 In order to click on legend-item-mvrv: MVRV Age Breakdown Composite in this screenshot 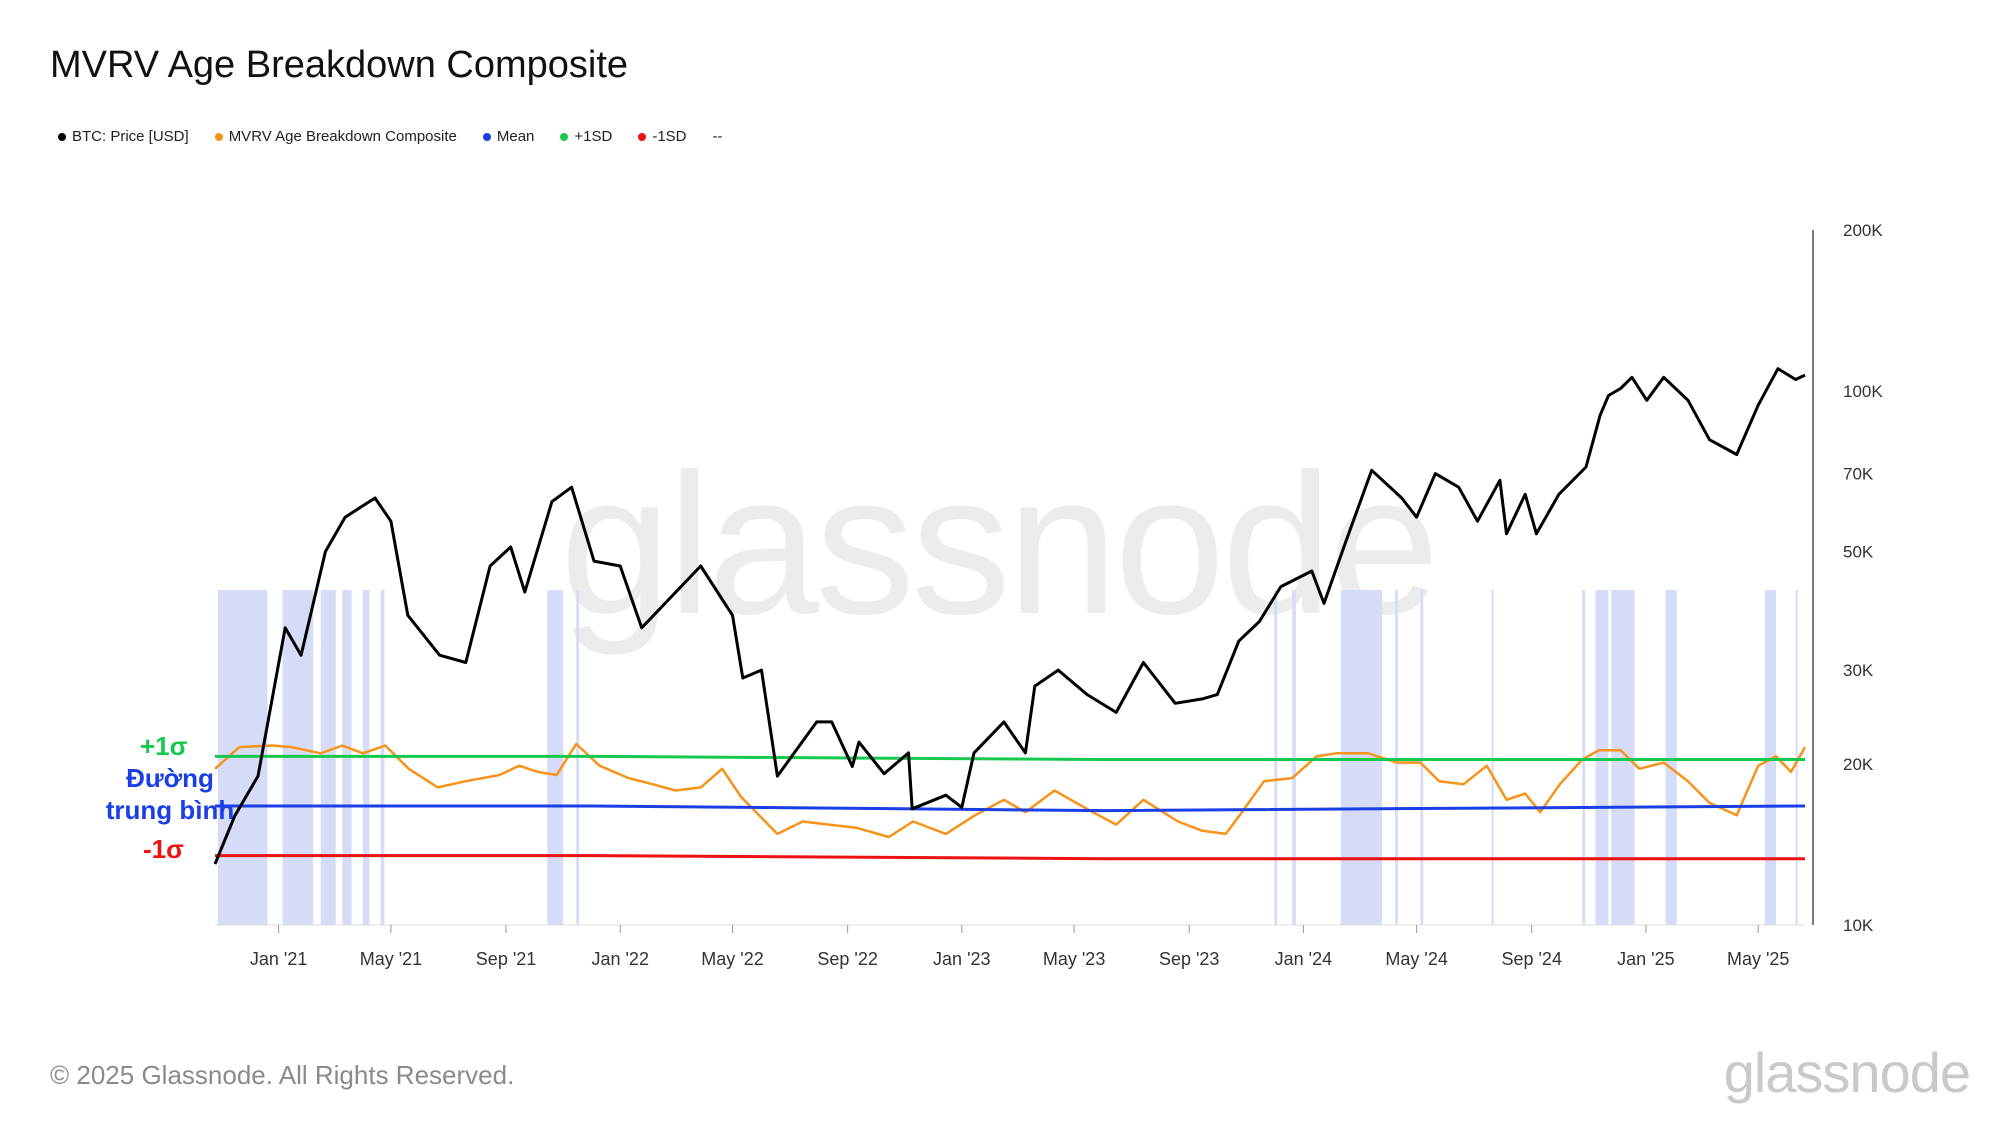, I will do `click(335, 136)`.